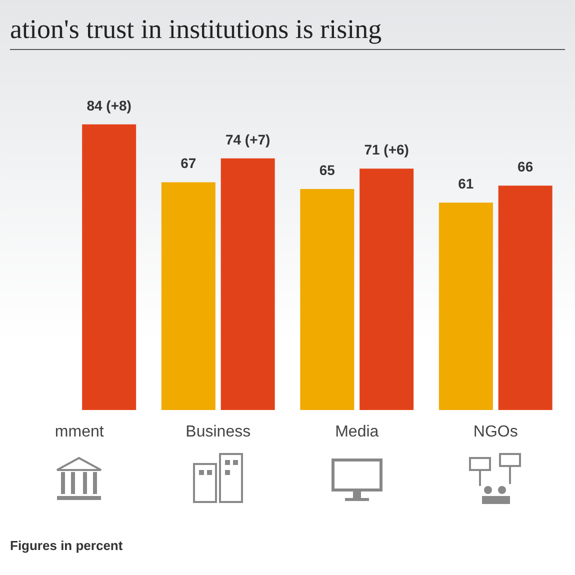 The height and width of the screenshot is (575, 575). What do you see at coordinates (66, 545) in the screenshot?
I see `text: Figures in percent` at bounding box center [66, 545].